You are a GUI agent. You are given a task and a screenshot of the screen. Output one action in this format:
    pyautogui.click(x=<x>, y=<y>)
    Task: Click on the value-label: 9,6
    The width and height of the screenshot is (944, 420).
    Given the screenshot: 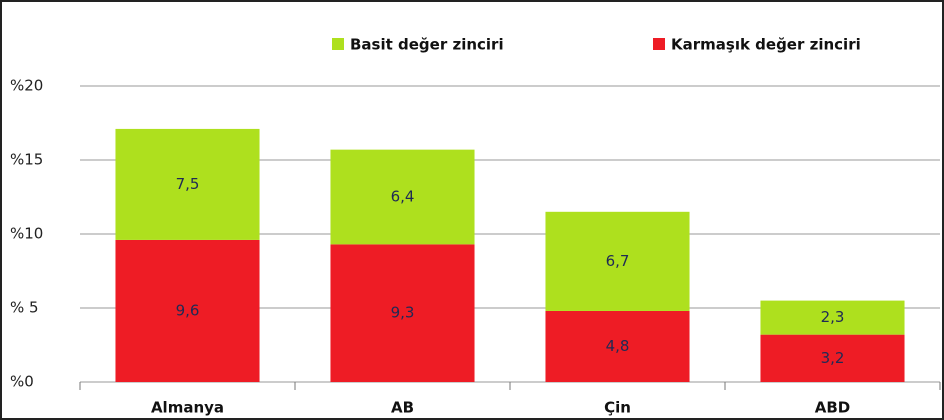 What is the action you would take?
    pyautogui.click(x=188, y=310)
    